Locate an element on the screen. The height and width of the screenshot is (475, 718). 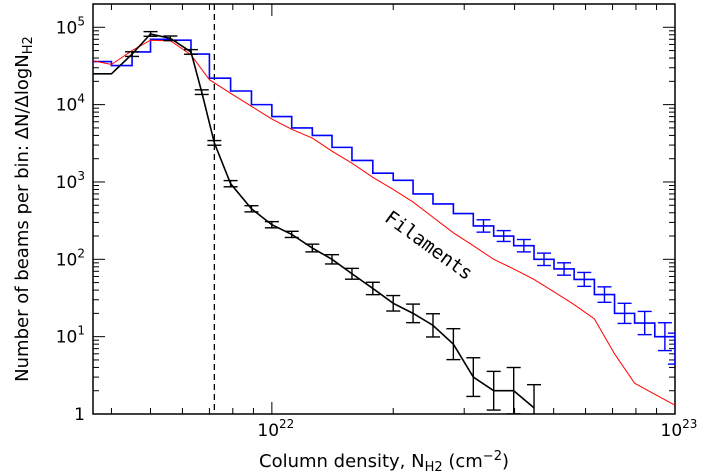
y-tick-label: 10⁵ is located at coordinates (70, 26).